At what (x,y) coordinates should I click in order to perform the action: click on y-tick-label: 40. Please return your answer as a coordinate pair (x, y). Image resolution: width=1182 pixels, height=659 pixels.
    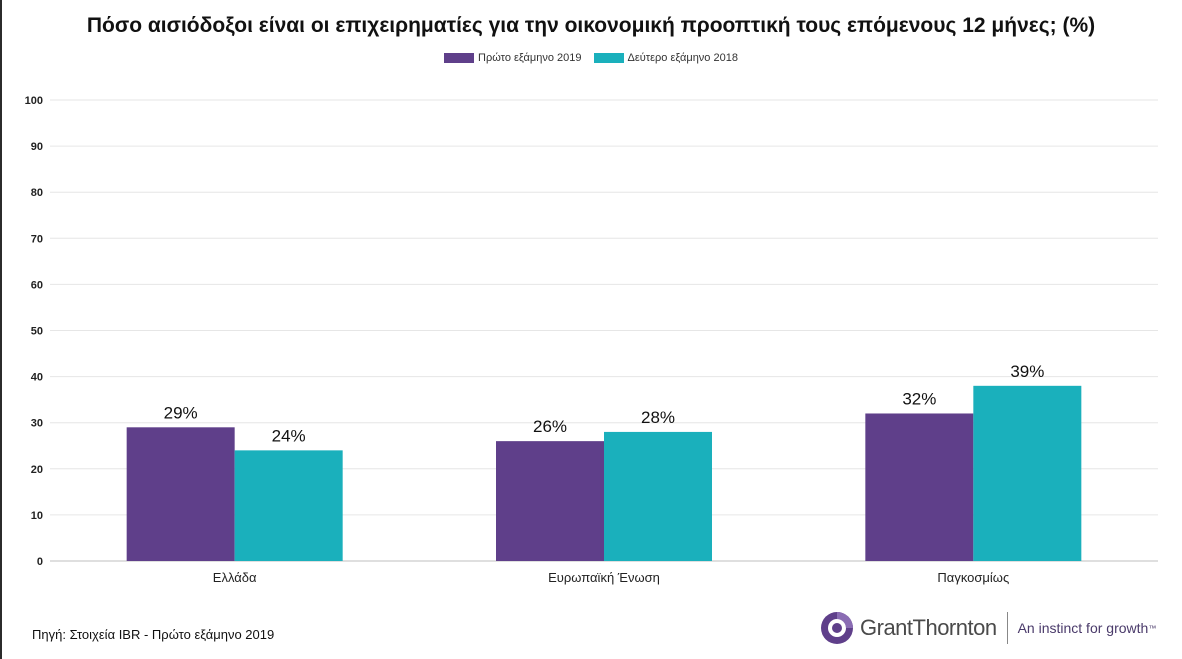
    Looking at the image, I should click on (37, 378).